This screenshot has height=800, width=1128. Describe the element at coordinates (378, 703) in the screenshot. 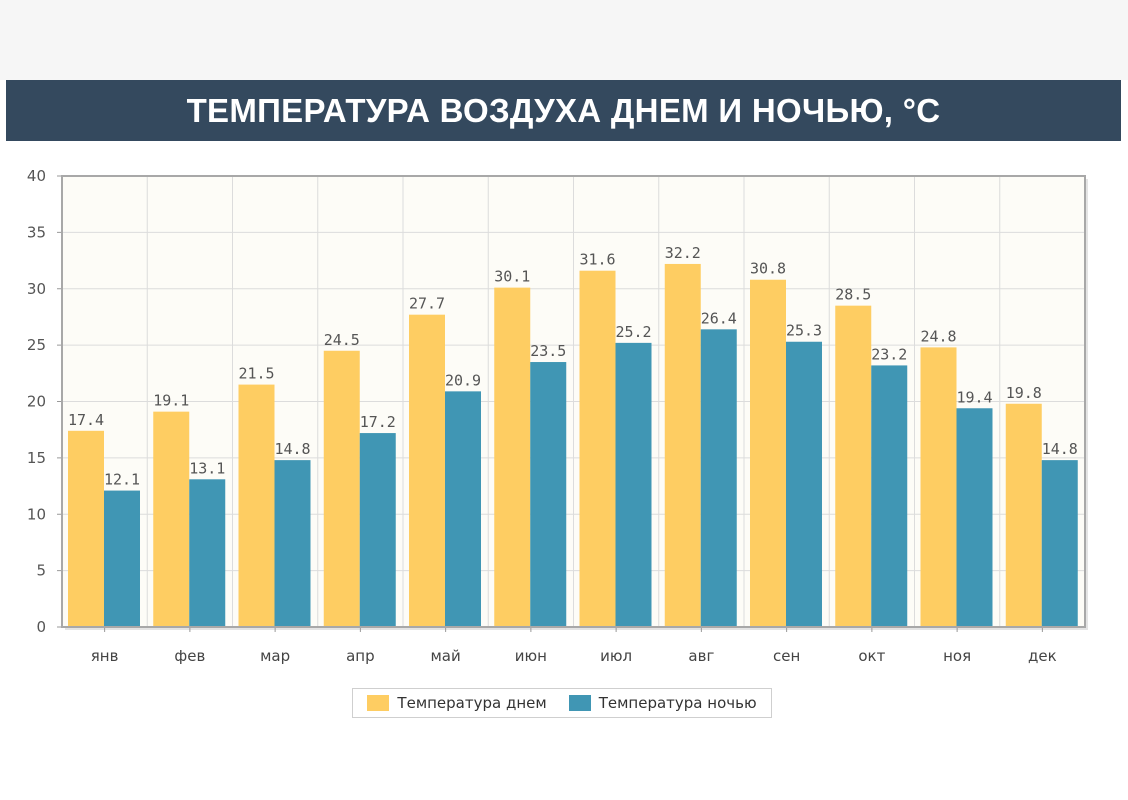

I see `legend-swatch-day` at that location.